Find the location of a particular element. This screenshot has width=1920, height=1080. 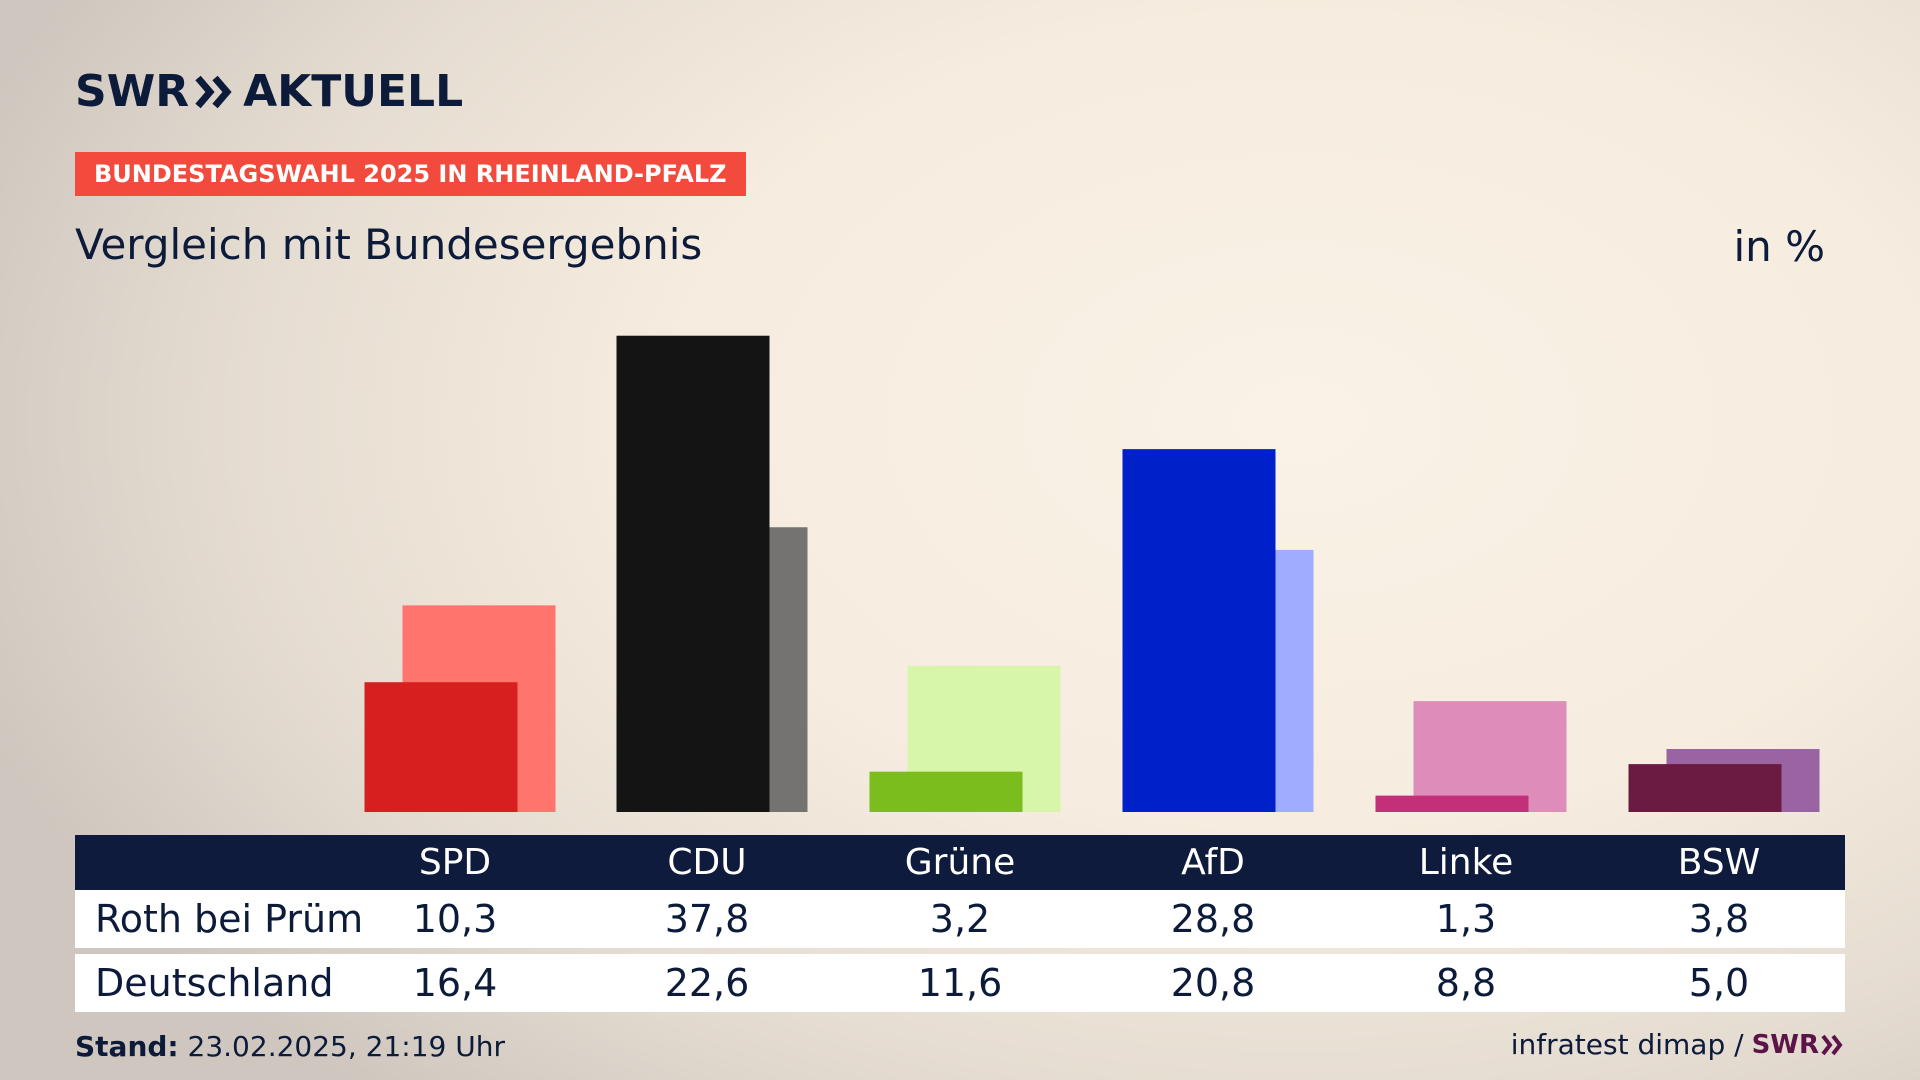

bar-roth-bei-pruem-bsw is located at coordinates (1705, 788).